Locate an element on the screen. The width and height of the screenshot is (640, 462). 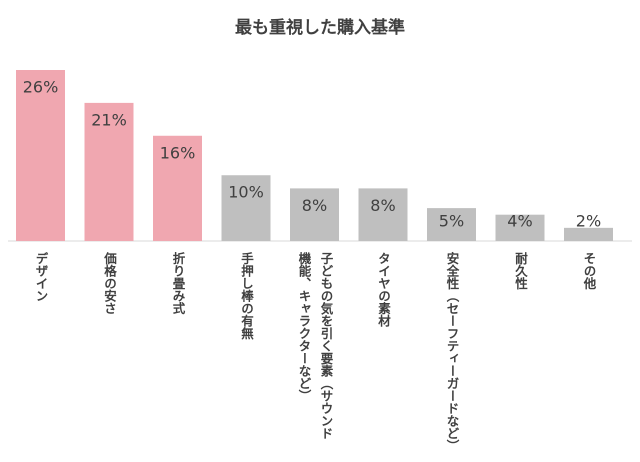
x-tick-label: 子どもの気を引く要素（サウンド機能、キャラクターなど） is located at coordinates (315, 346).